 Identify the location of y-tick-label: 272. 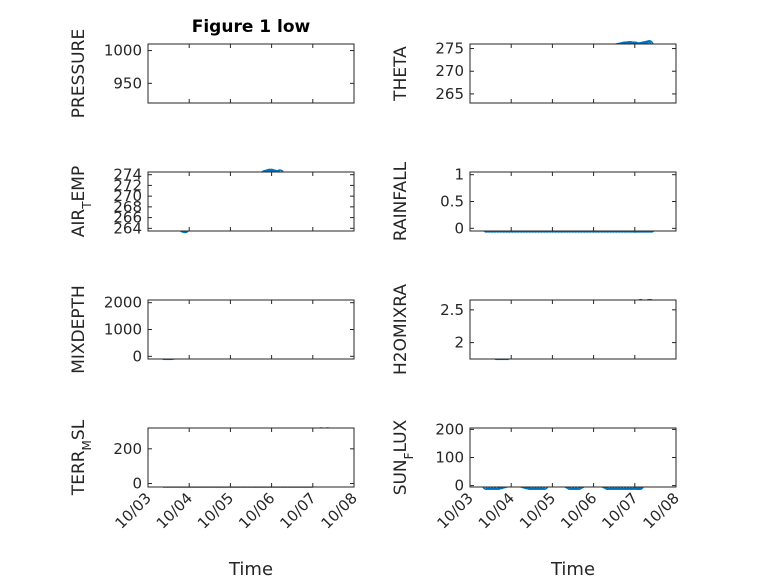
(127, 185).